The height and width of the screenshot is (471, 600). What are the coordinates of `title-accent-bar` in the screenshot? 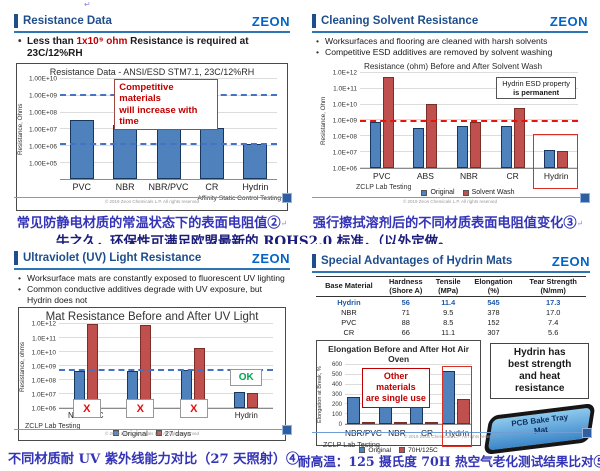 It's located at (314, 261).